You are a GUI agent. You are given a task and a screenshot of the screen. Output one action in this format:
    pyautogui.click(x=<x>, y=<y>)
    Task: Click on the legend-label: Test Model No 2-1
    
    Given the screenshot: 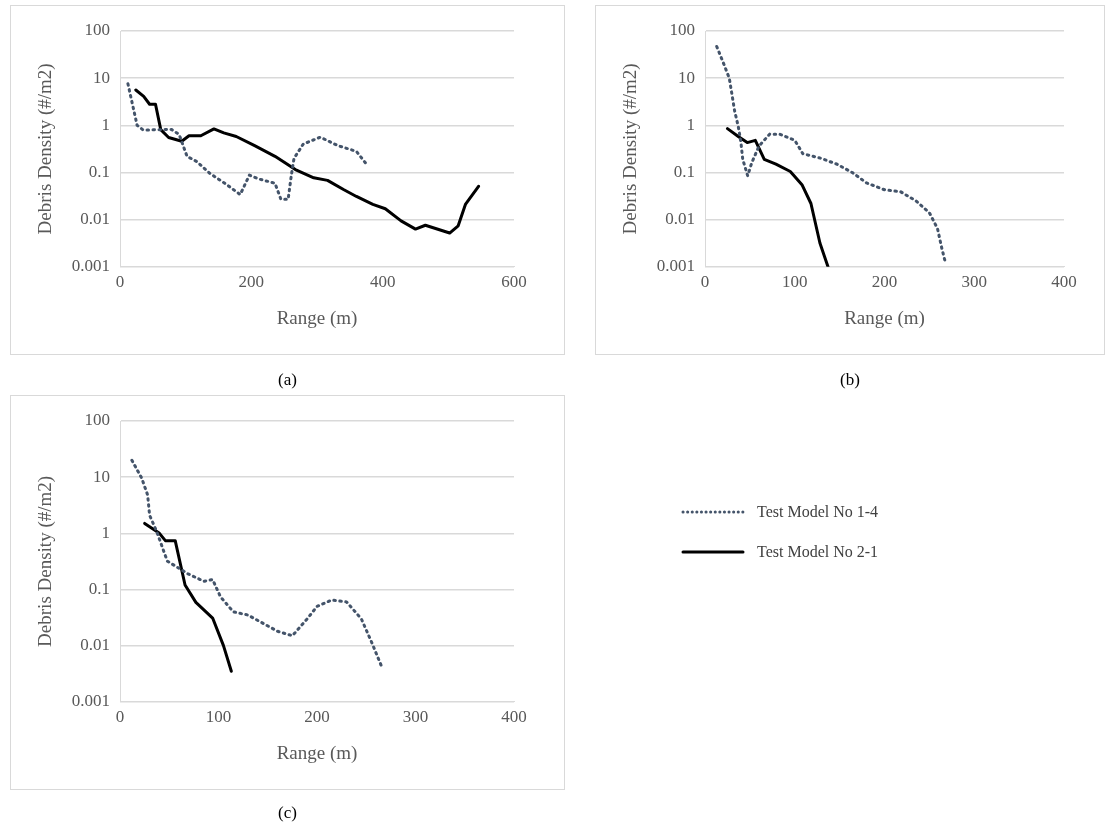 What is the action you would take?
    pyautogui.click(x=818, y=552)
    